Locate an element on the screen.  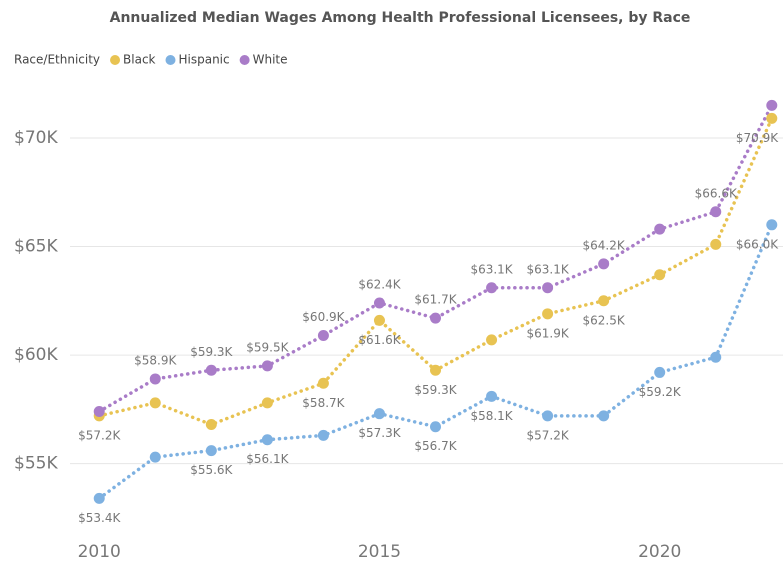
y-tick-label: $60K is located at coordinates (36, 355).